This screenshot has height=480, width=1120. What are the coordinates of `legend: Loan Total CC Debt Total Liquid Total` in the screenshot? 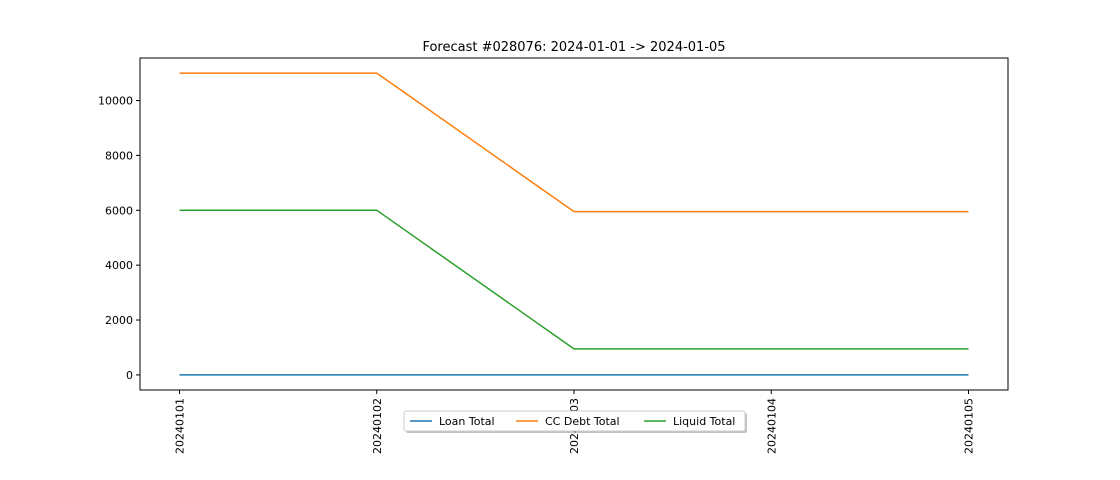 It's located at (575, 421).